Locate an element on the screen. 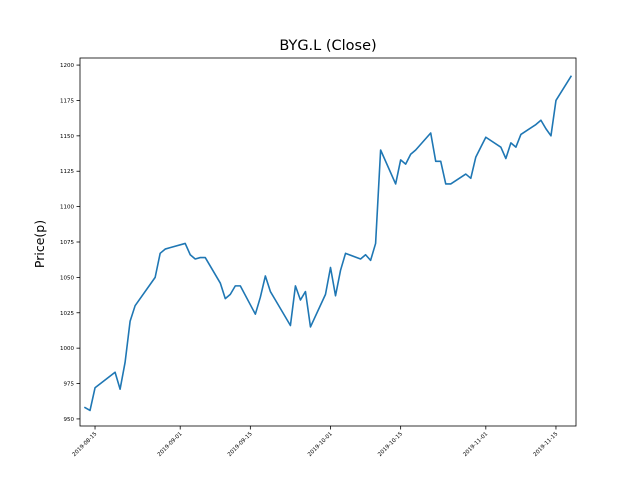  y-tick-label: 975 is located at coordinates (69, 385).